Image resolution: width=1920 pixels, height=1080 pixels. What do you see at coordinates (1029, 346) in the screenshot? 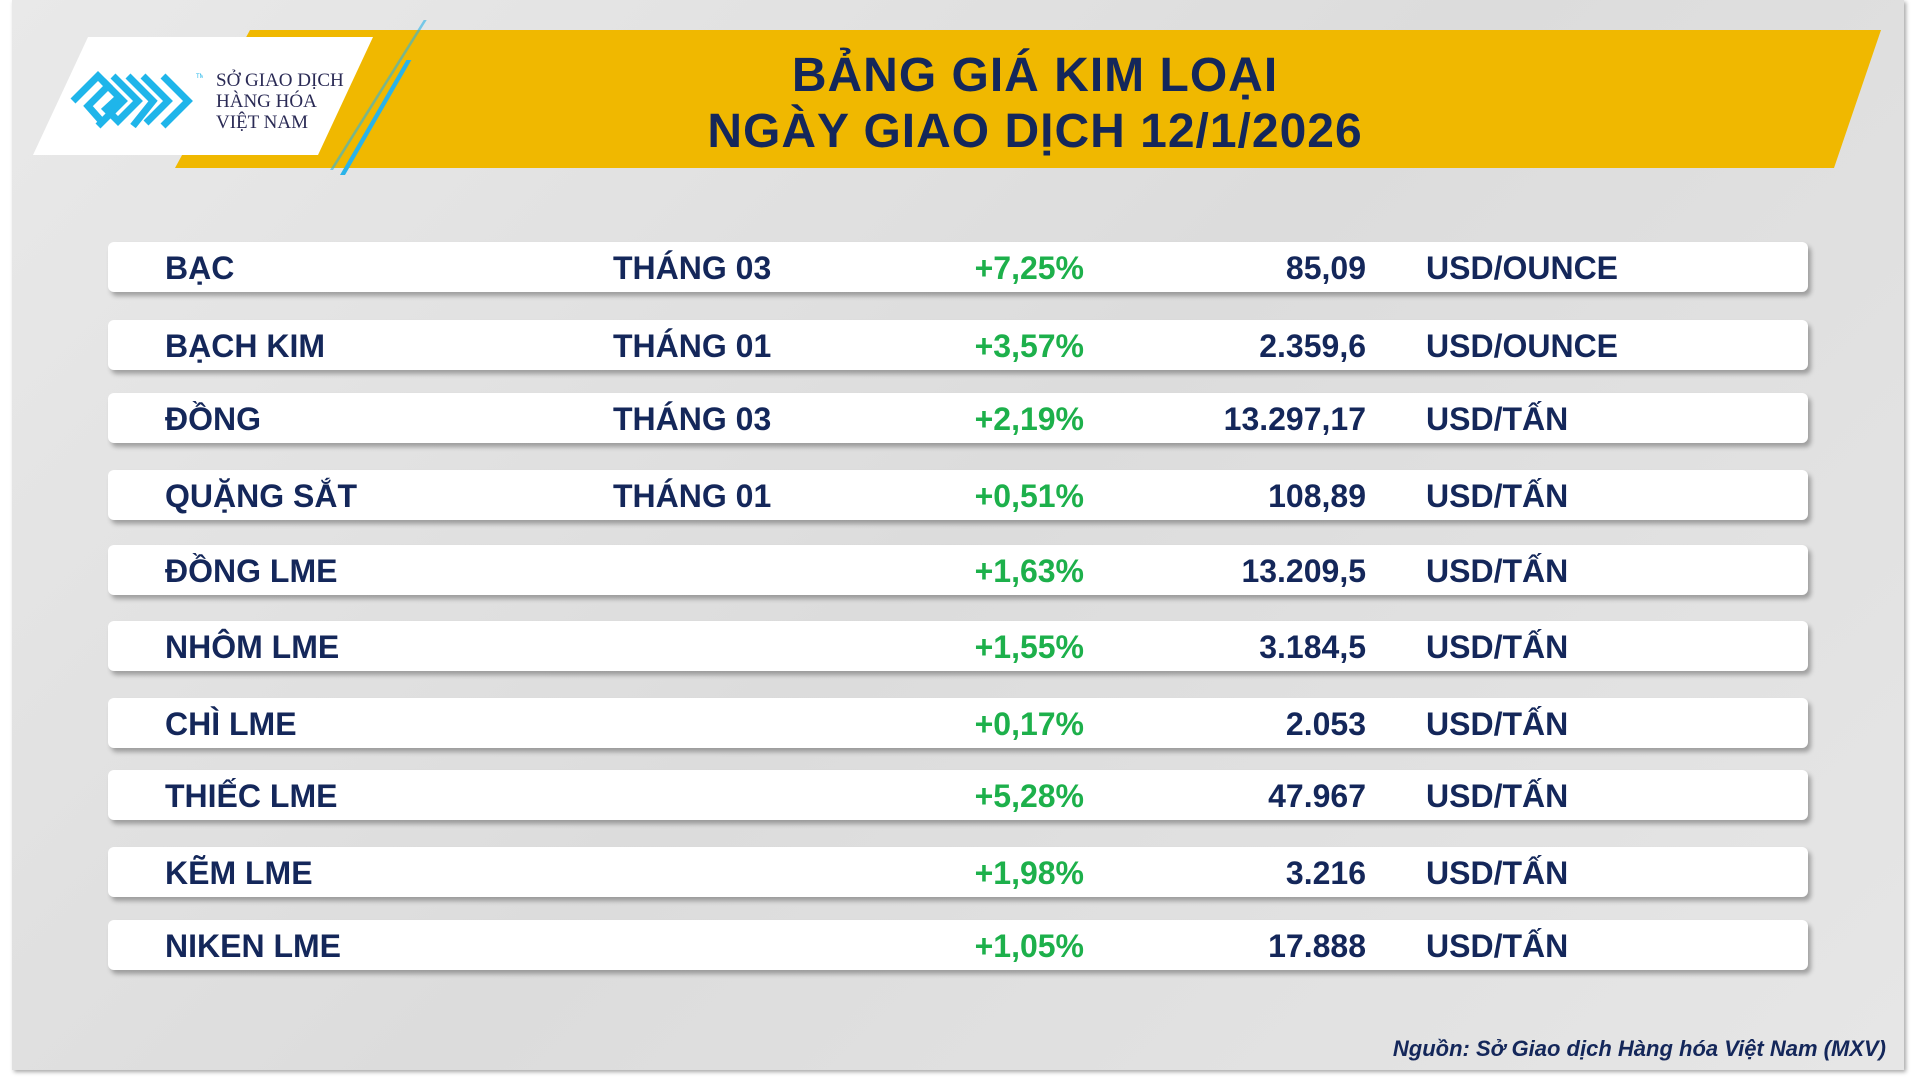
I see `percent-change: +3,57%` at bounding box center [1029, 346].